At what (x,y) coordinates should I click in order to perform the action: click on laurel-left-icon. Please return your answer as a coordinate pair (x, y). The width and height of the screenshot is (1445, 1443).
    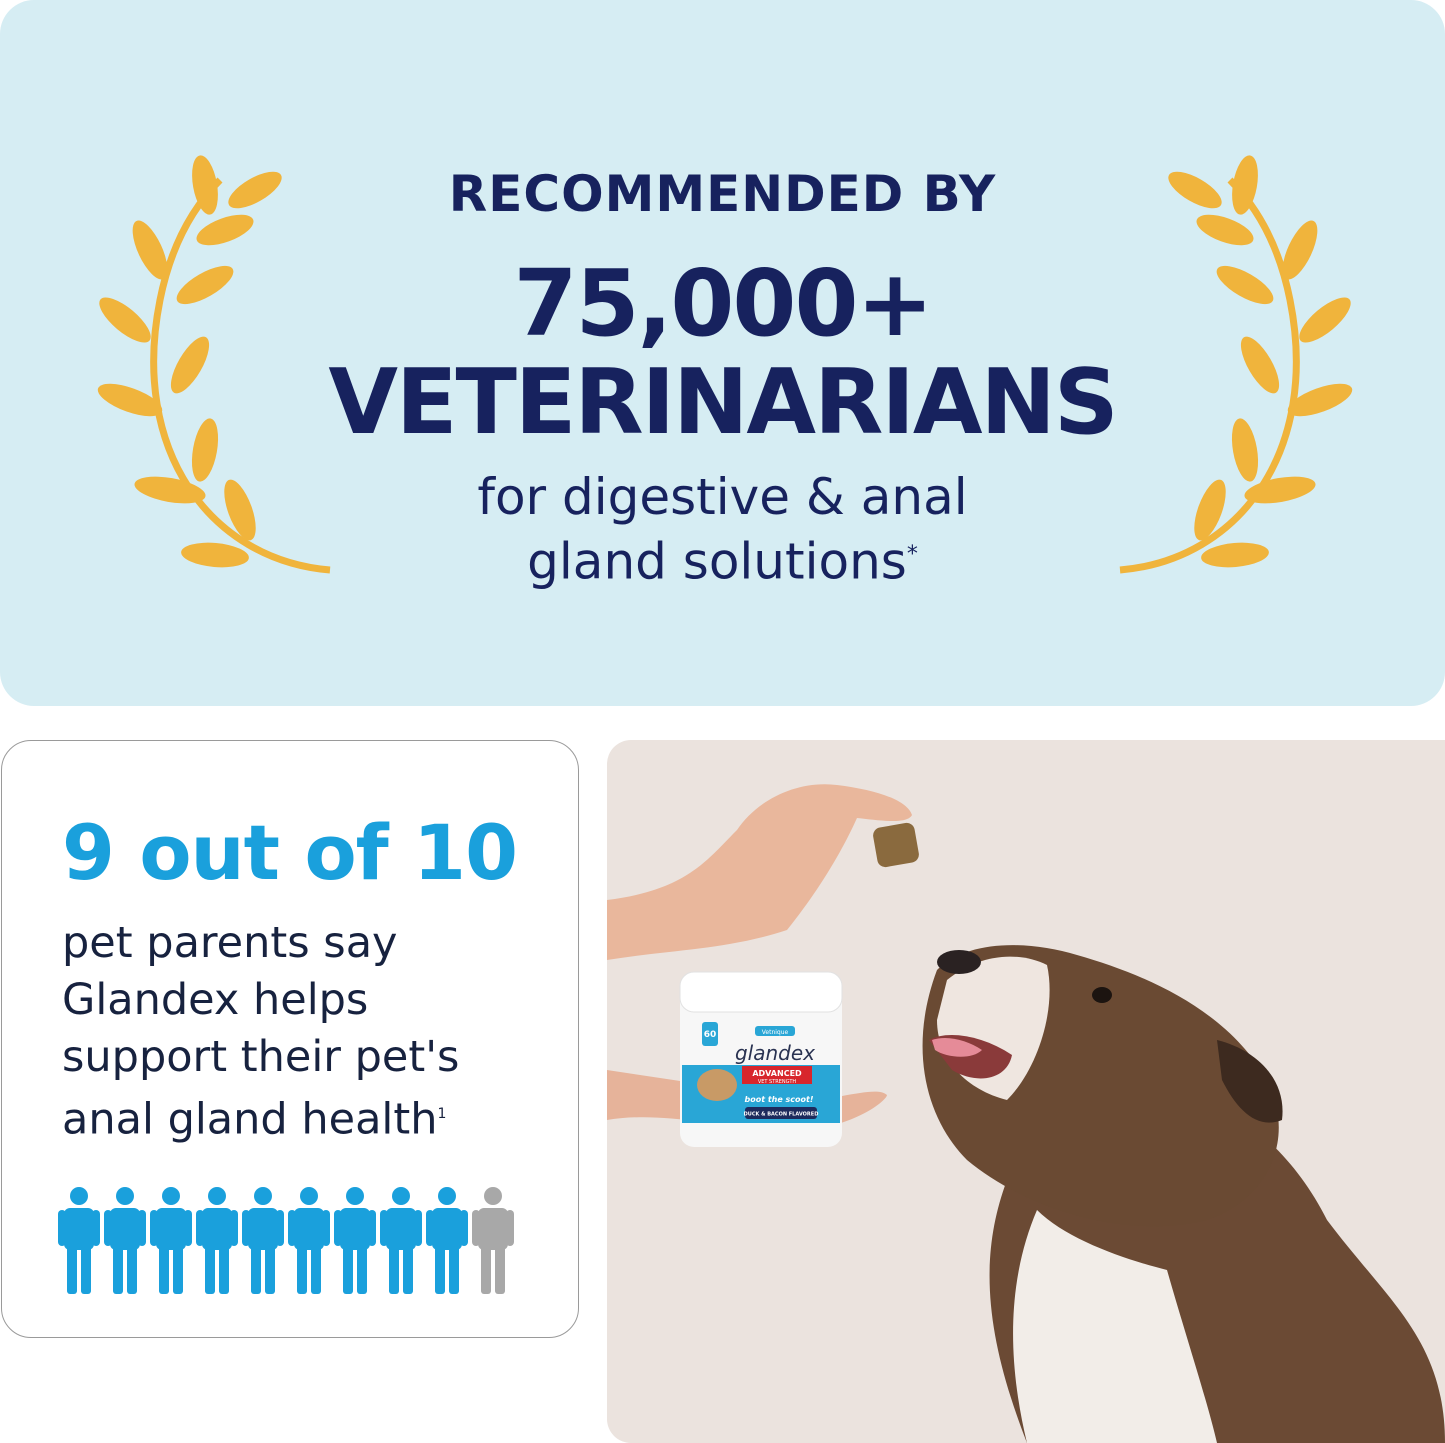
    Looking at the image, I should click on (214, 364).